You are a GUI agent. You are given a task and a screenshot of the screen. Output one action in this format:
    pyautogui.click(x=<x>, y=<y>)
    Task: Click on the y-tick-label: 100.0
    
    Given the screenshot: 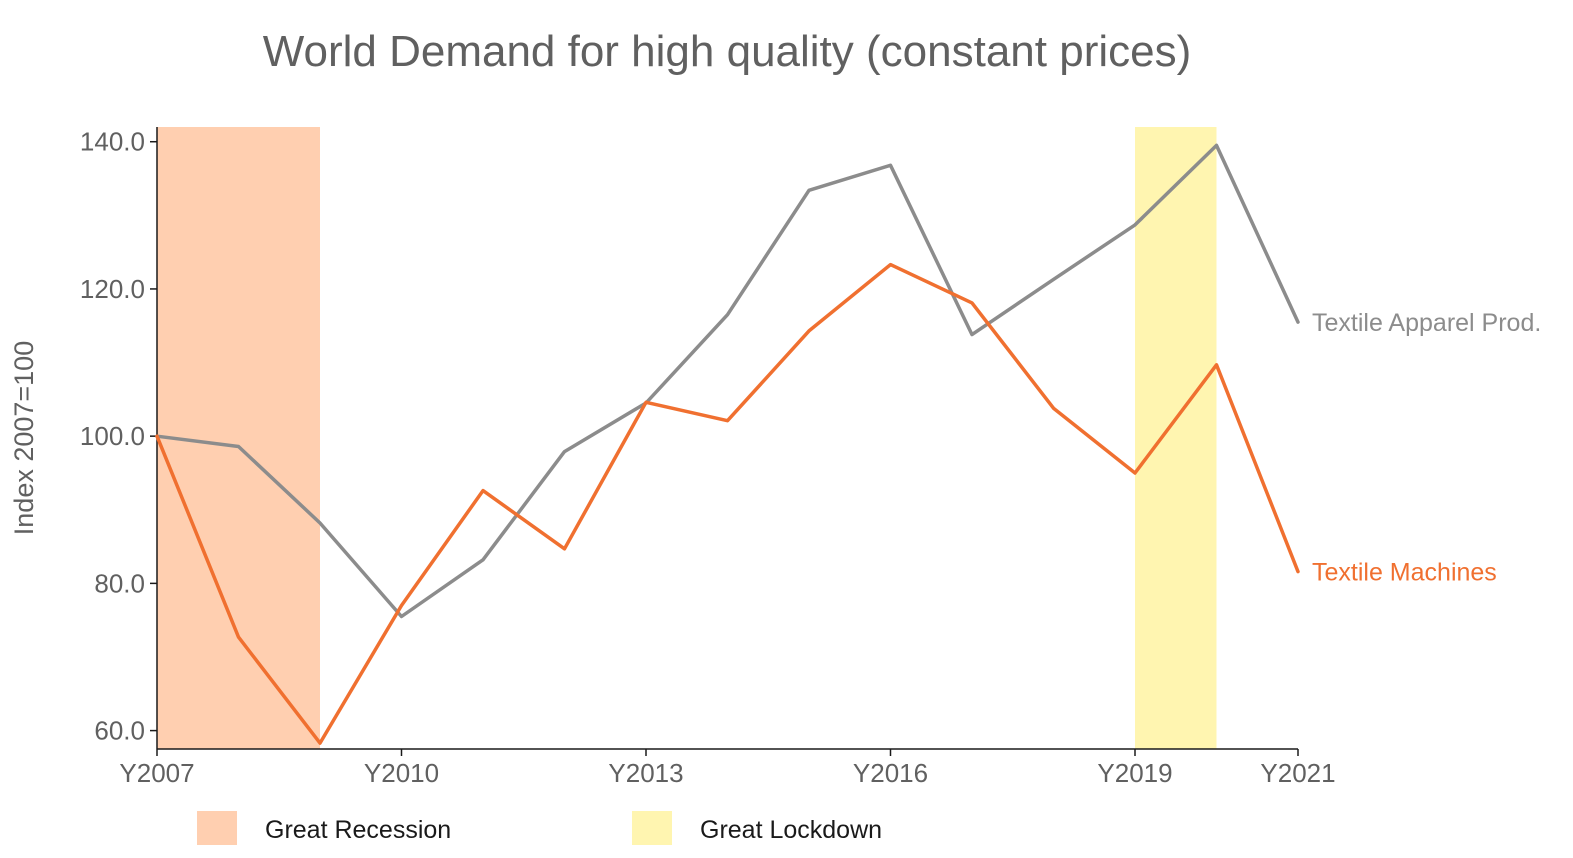 What is the action you would take?
    pyautogui.click(x=112, y=436)
    